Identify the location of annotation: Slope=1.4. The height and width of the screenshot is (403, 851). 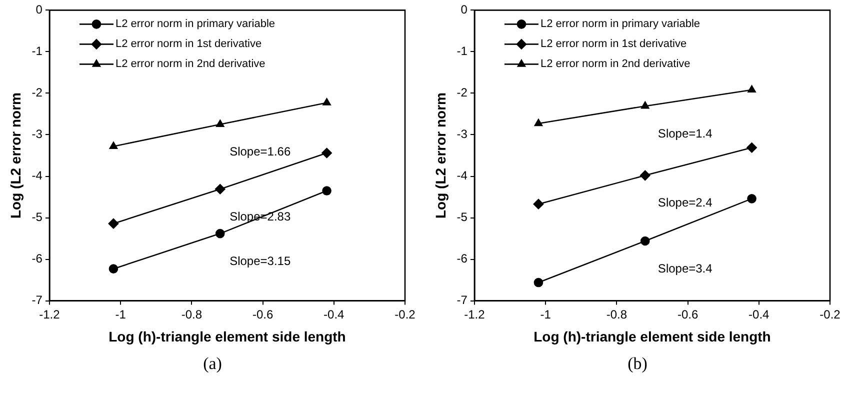
(685, 133).